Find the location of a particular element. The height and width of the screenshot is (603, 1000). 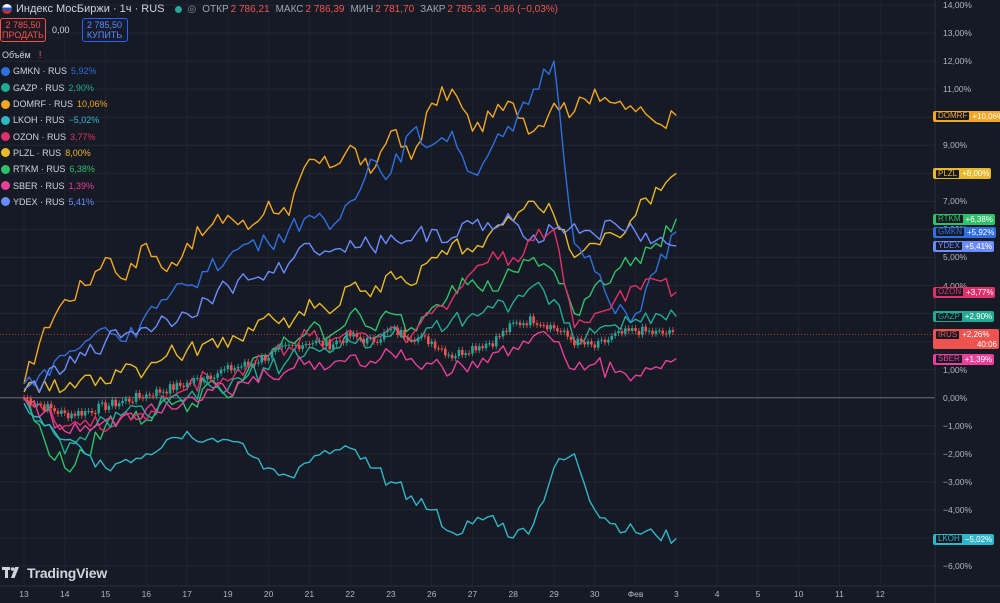

price-label-symbol: SBER is located at coordinates (949, 359).